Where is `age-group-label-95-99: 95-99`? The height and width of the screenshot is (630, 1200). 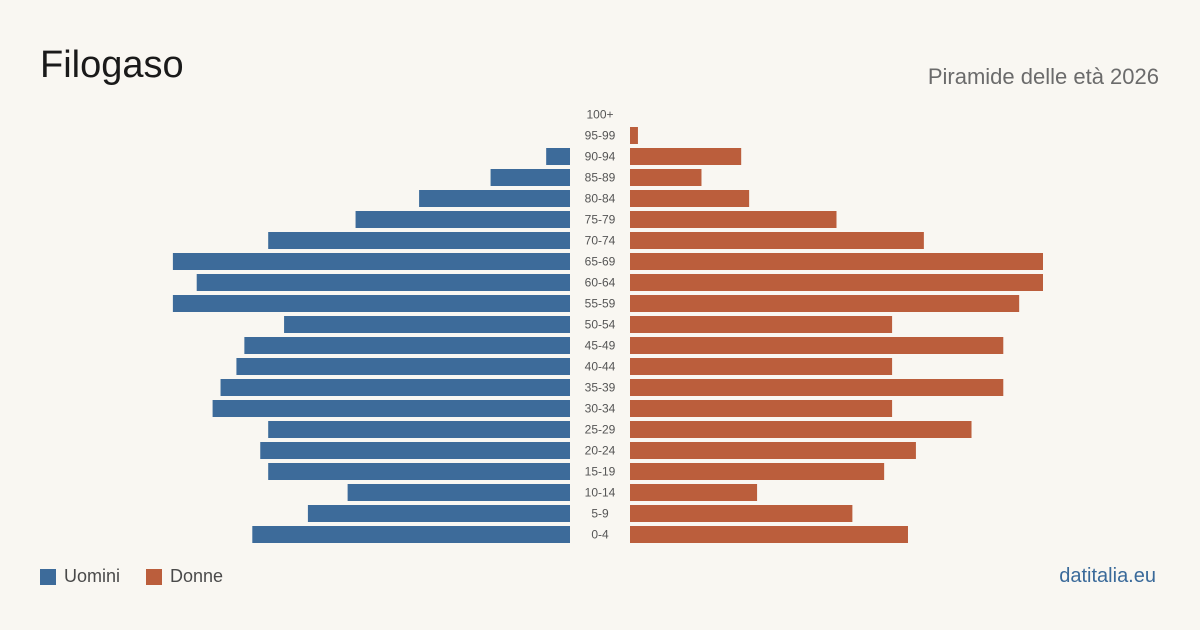 age-group-label-95-99: 95-99 is located at coordinates (600, 136).